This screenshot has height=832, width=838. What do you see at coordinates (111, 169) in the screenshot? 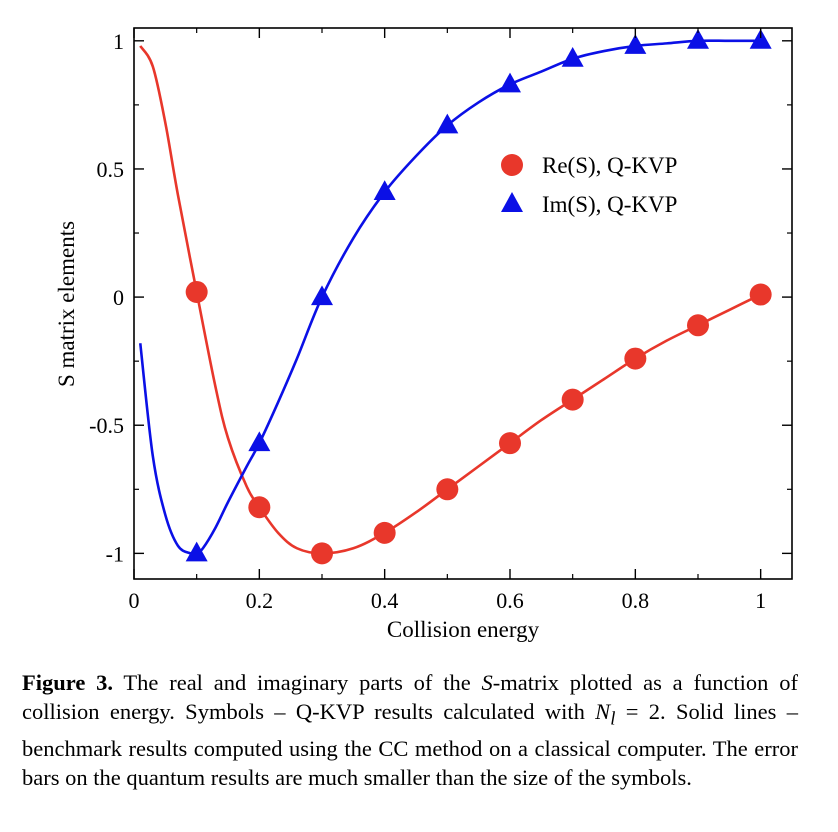
I see `y-tick-label: 0.5` at bounding box center [111, 169].